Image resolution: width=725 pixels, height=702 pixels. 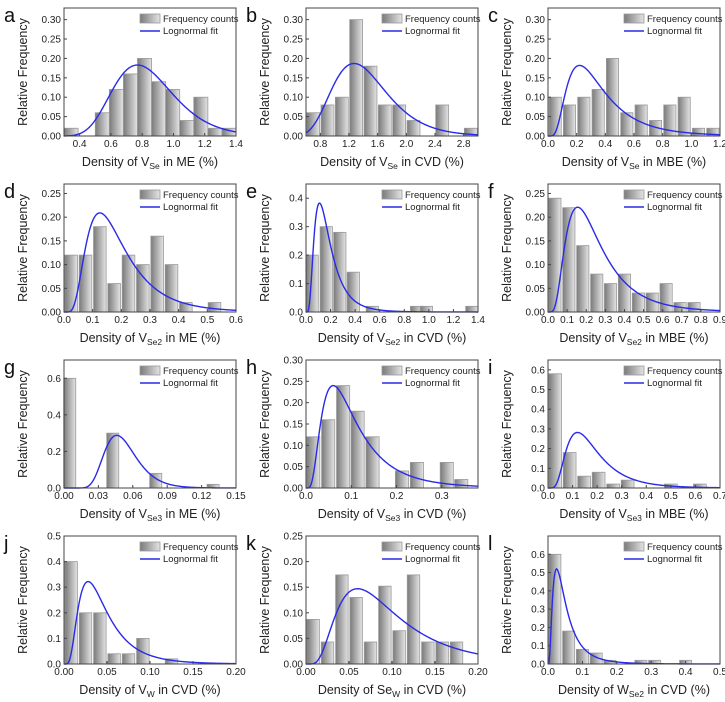 I want to click on y-tick-label: 0.25, so click(x=294, y=40).